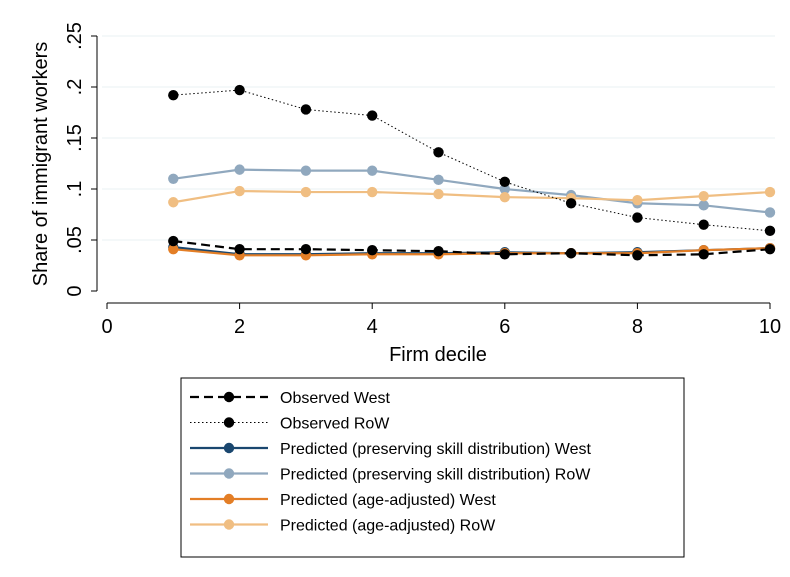  What do you see at coordinates (504, 327) in the screenshot?
I see `x-tick-label: 6` at bounding box center [504, 327].